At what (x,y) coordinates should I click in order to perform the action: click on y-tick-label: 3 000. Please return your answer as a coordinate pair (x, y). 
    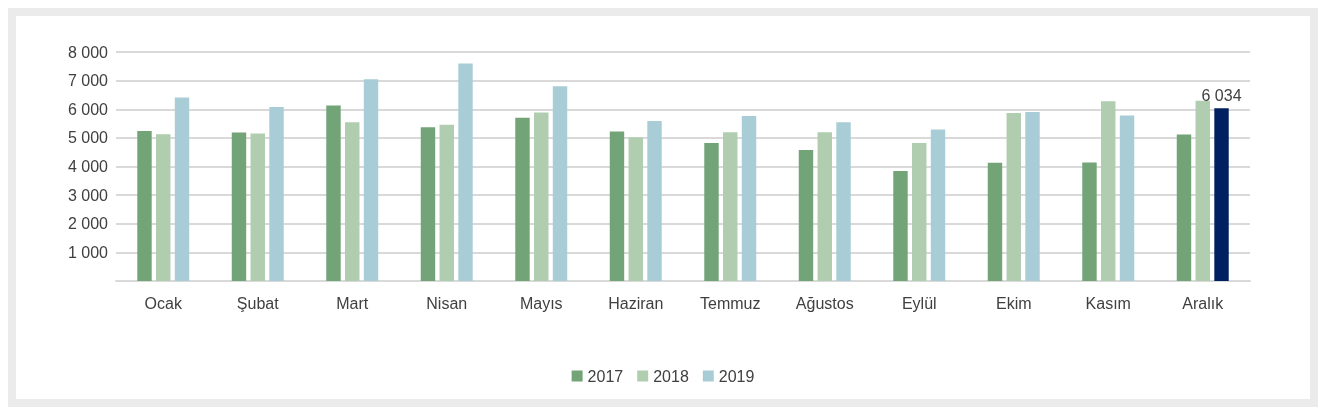
    Looking at the image, I should click on (88, 195).